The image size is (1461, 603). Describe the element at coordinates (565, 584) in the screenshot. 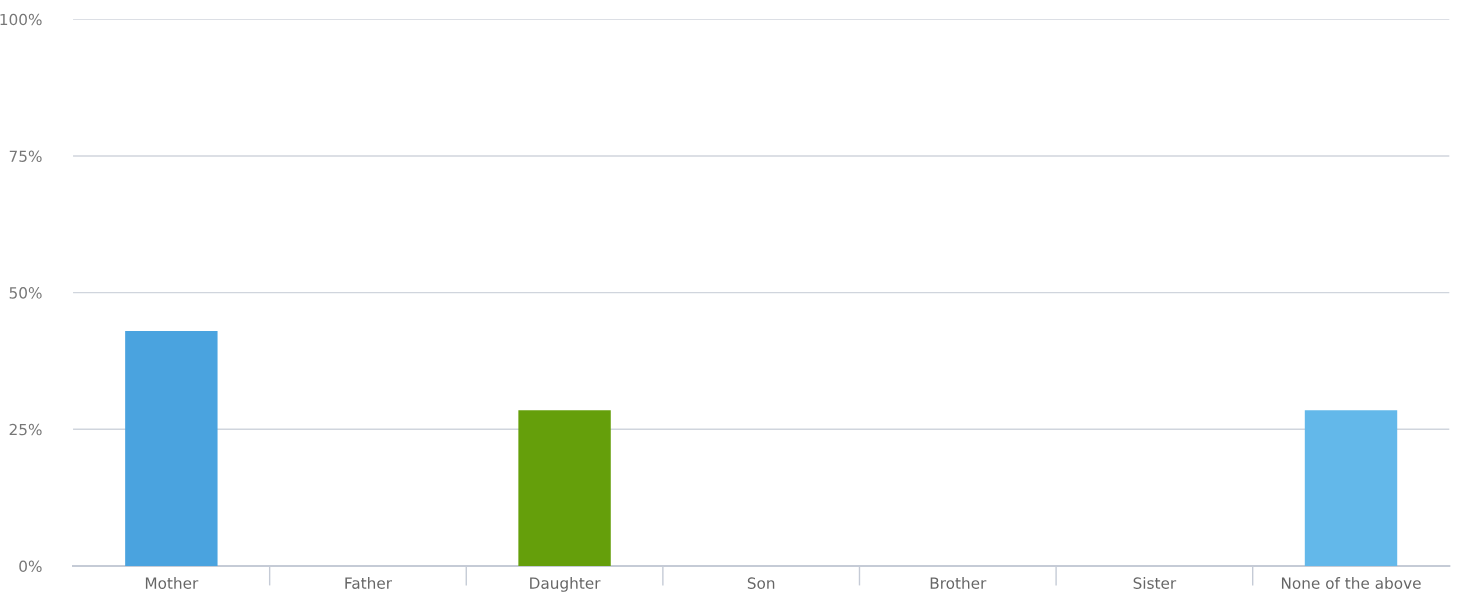

I see `x-tick-label: Daughter` at that location.